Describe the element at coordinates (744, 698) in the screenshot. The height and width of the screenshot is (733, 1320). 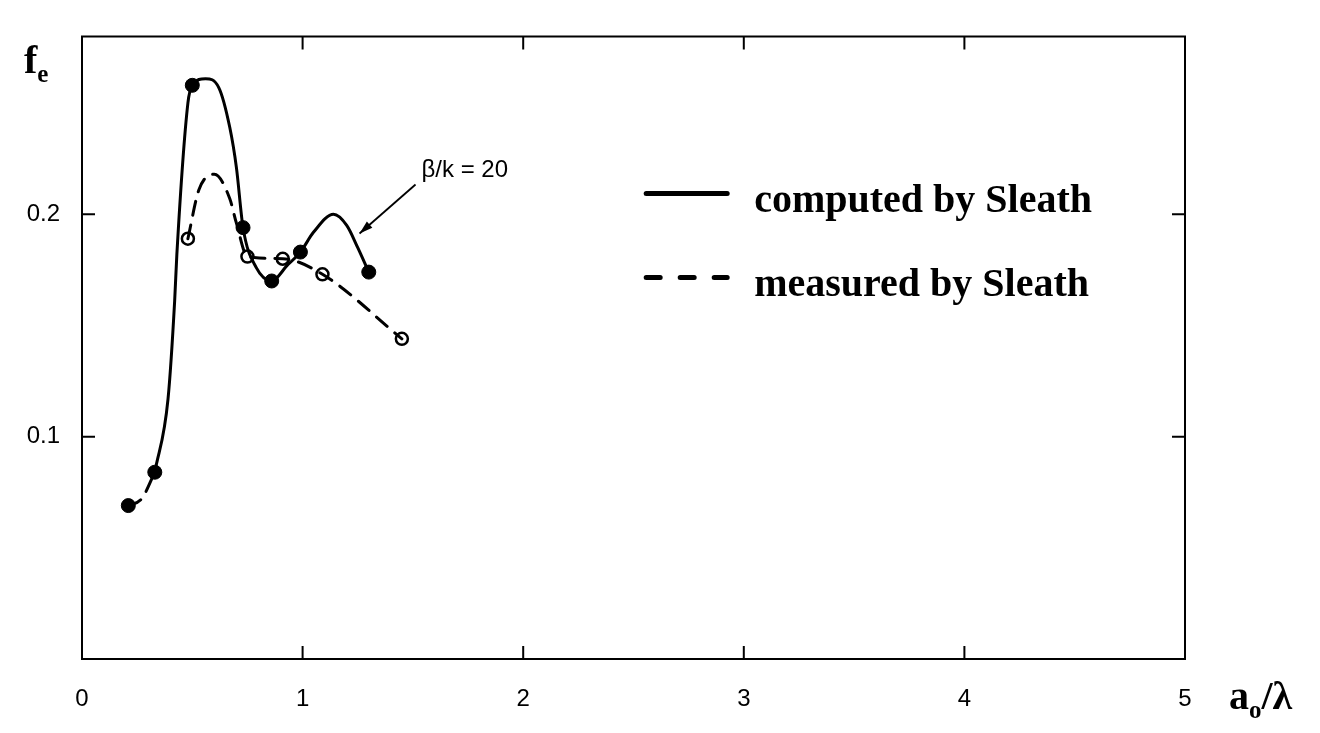
I see `x-tick-label: 3` at that location.